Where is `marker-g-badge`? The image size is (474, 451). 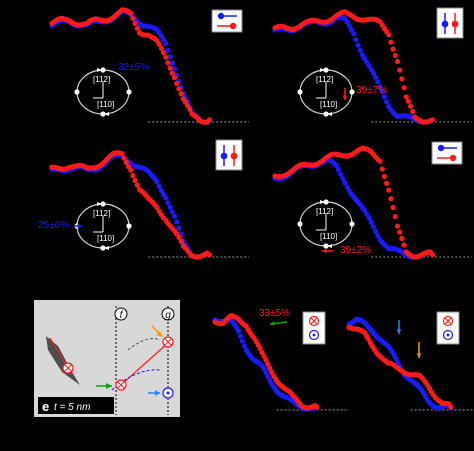
marker-g-badge is located at coordinates (168, 314).